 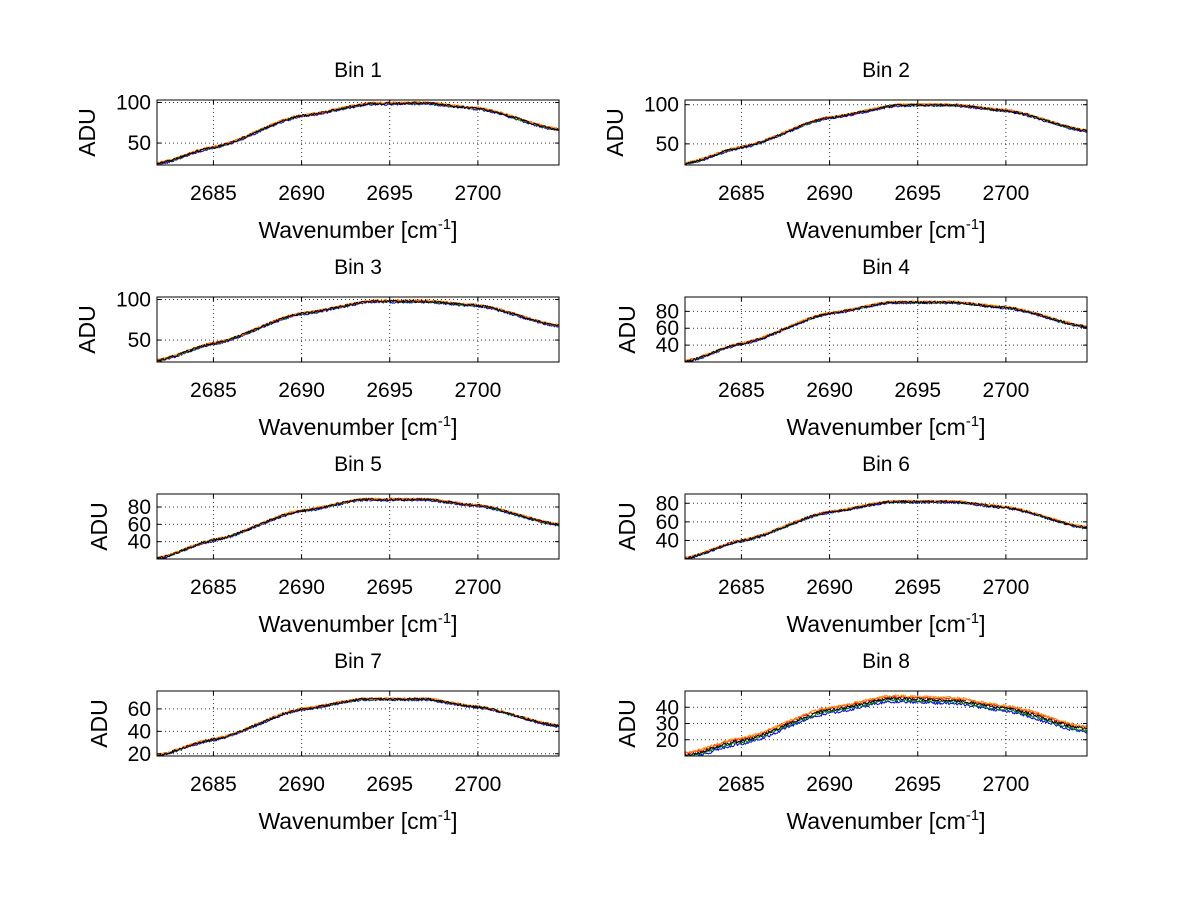 What do you see at coordinates (358, 70) in the screenshot?
I see `panel-1-title: Bin 1` at bounding box center [358, 70].